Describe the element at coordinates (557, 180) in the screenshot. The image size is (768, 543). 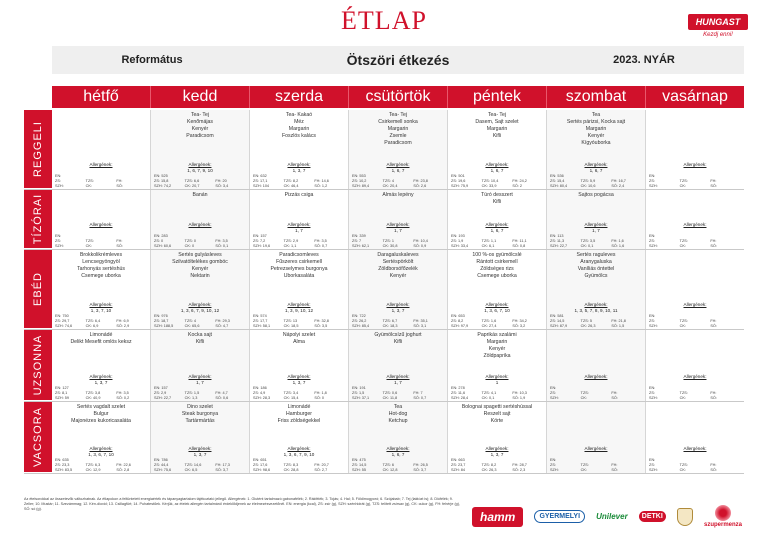
I see `nutrition-value: ZS: 15,4` at that location.